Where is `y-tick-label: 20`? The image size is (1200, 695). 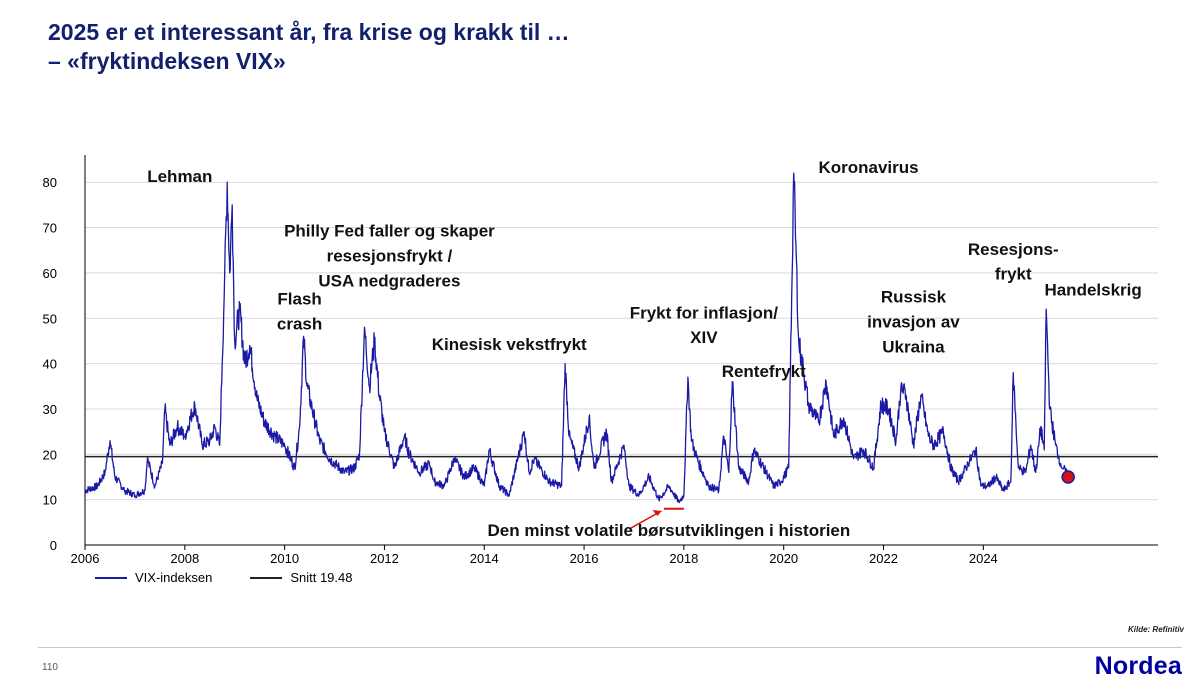 y-tick-label: 20 is located at coordinates (50, 454).